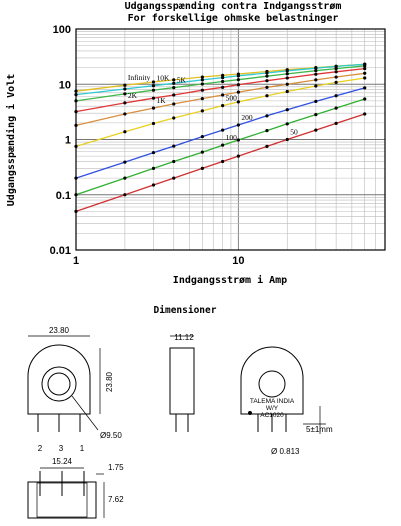 The width and height of the screenshot is (401, 526). Describe the element at coordinates (62, 30) in the screenshot. I see `y-tick-label: 100` at that location.